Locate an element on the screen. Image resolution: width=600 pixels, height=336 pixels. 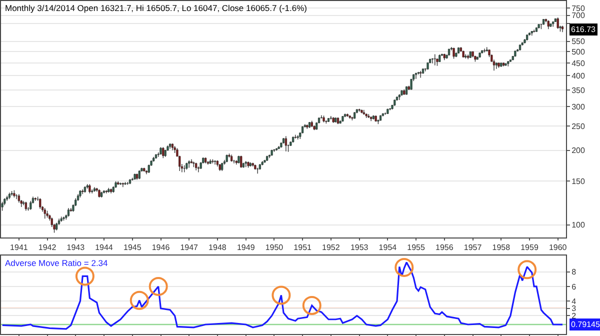
x-tick-label: 1947 is located at coordinates (189, 247).